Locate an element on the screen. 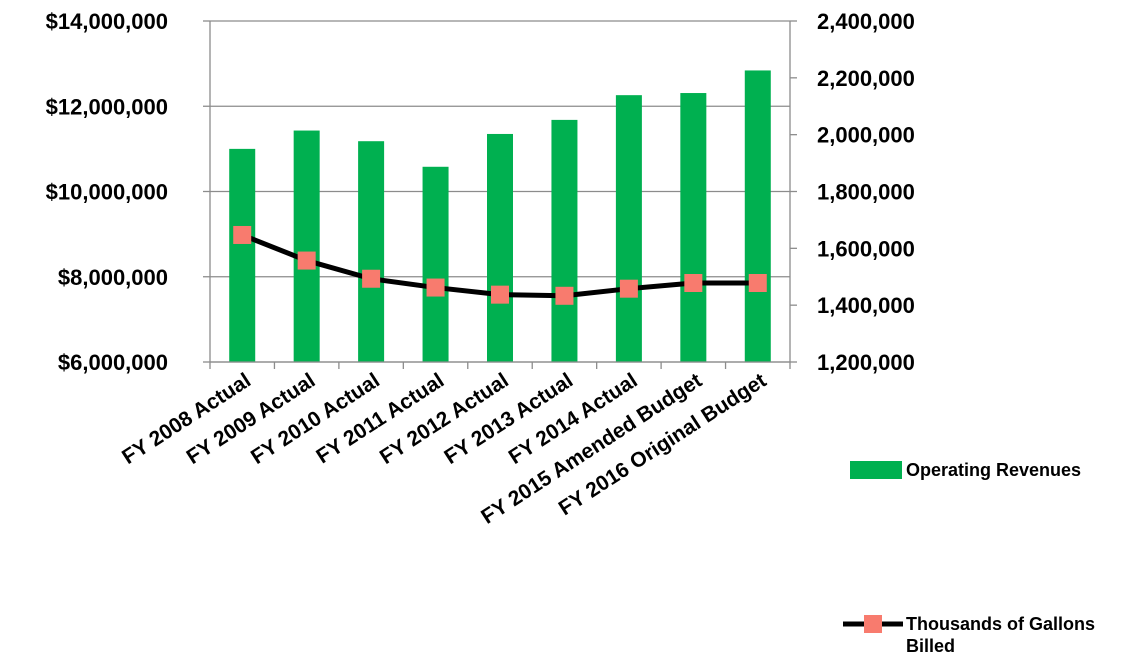 This screenshot has height=657, width=1148. right-tick-label: 1,600,000 is located at coordinates (866, 248).